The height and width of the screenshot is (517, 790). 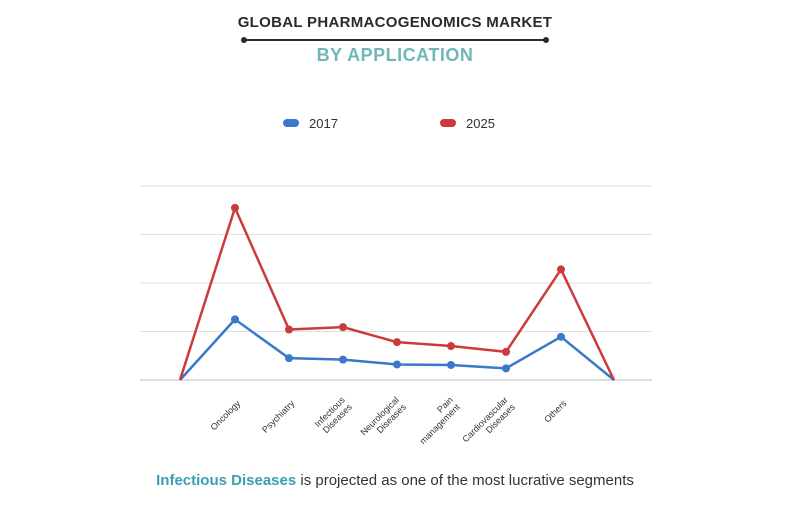 What do you see at coordinates (480, 123) in the screenshot?
I see `legend-label-2025: 2025` at bounding box center [480, 123].